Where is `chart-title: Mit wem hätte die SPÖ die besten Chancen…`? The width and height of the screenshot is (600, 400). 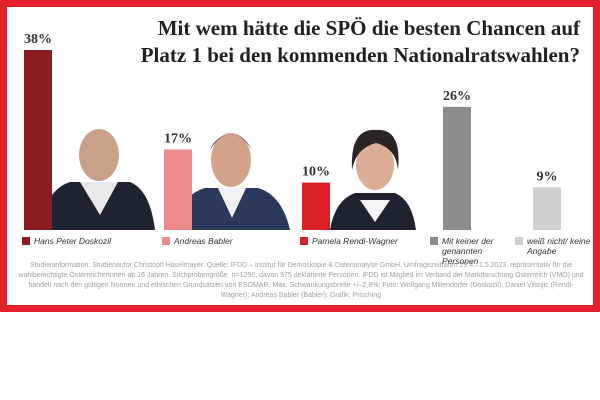 chart-title: Mit wem hätte die SPÖ die besten Chancen… is located at coordinates (369, 28).